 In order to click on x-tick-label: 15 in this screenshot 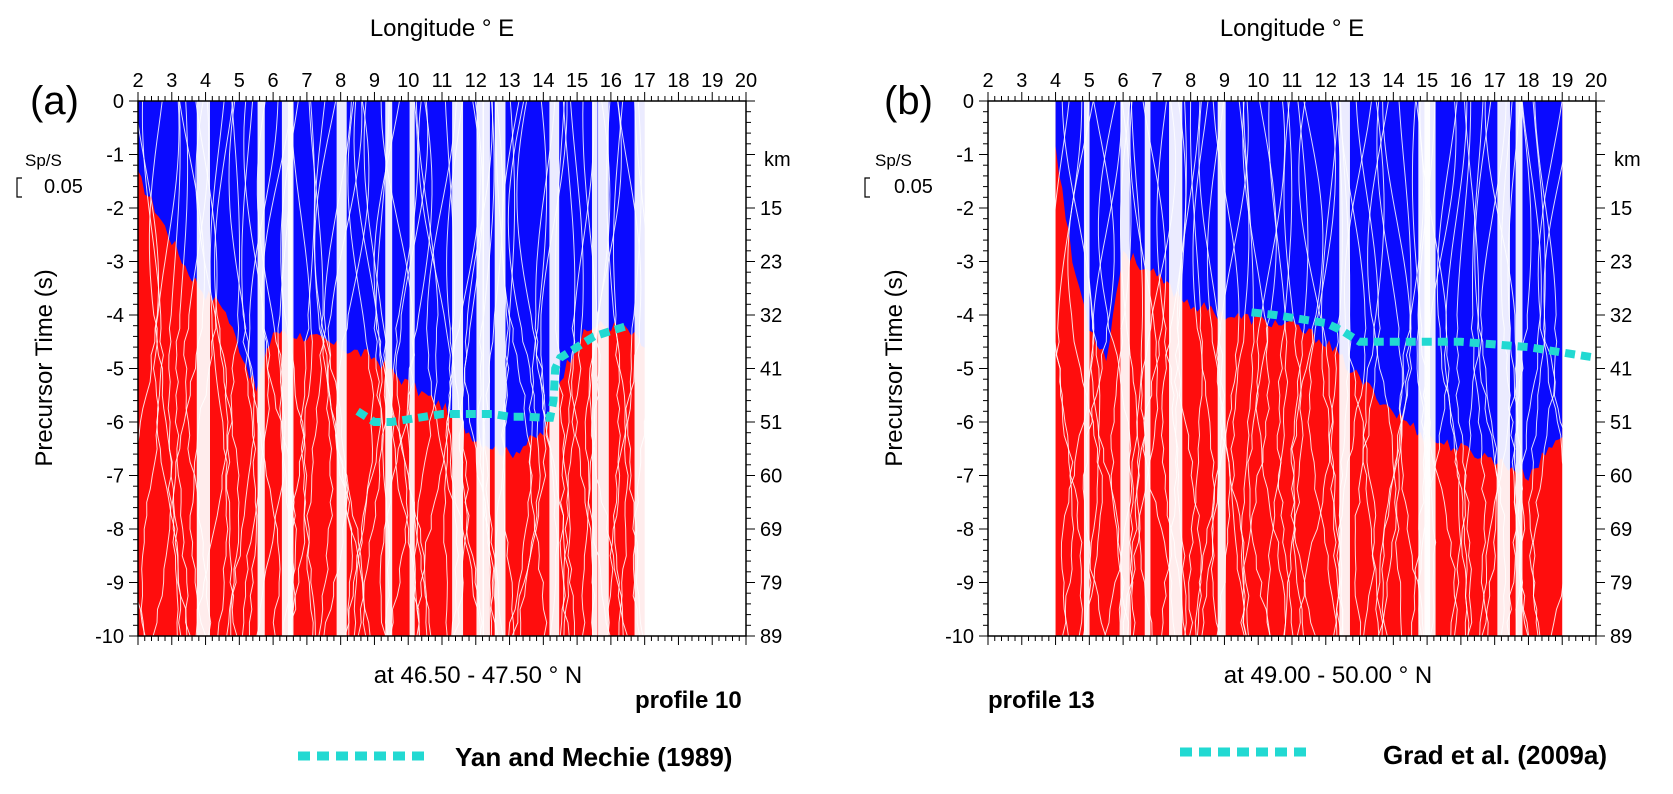, I will do `click(1427, 81)`.